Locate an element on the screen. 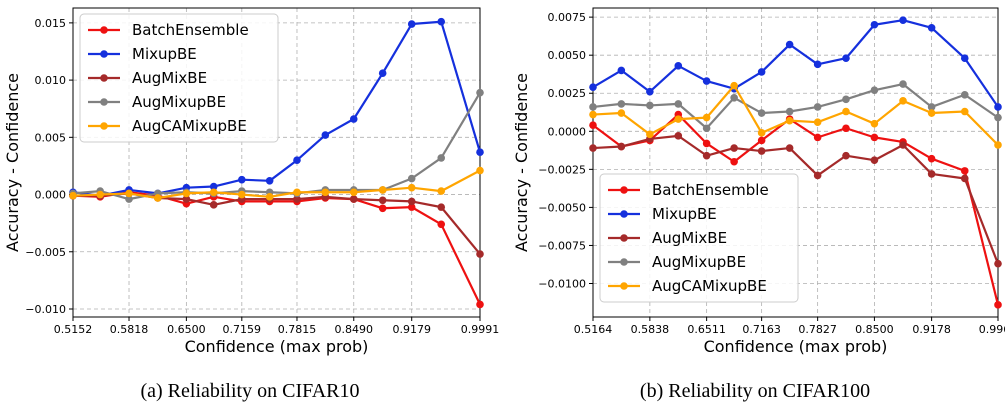 Image resolution: width=1005 pixels, height=410 pixels. caption-cifar10: (a) Reliability on CIFAR10 is located at coordinates (250, 391).